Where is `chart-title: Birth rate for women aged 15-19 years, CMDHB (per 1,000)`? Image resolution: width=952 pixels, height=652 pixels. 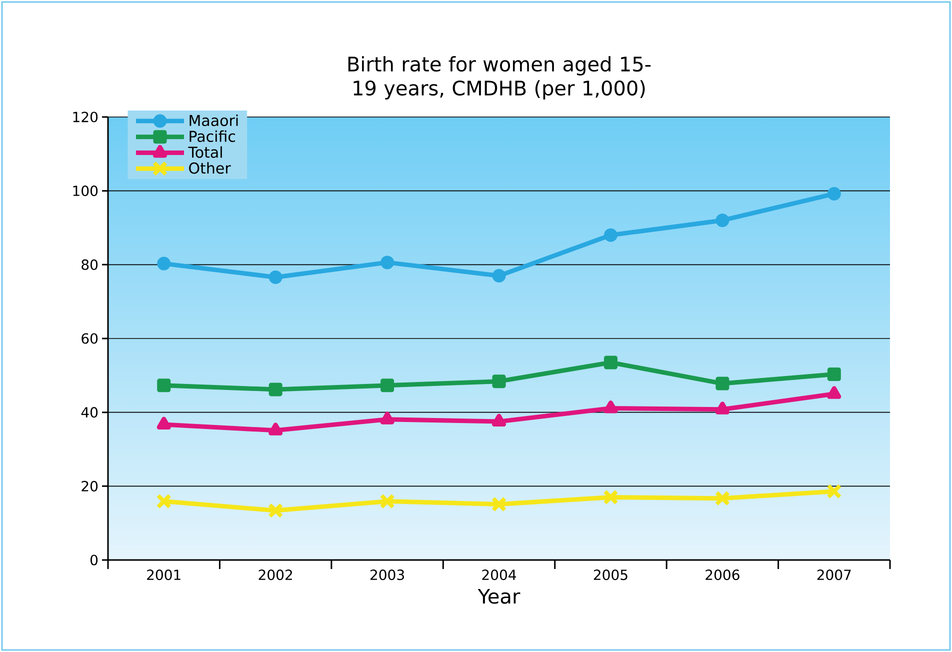
chart-title: Birth rate for women aged 15-19 years, CMDHB (per 1,000) is located at coordinates (499, 78).